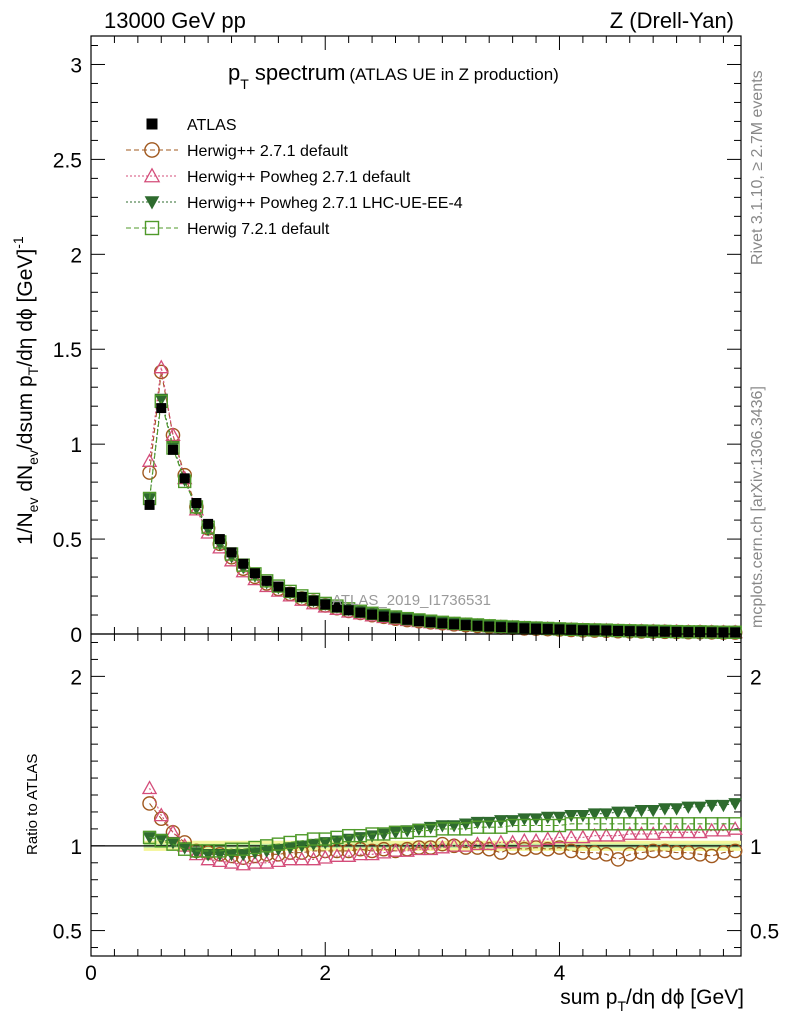 The image size is (786, 1024). I want to click on legend-entry: Herwig++ Powheg 2.7.1 default, so click(268, 176).